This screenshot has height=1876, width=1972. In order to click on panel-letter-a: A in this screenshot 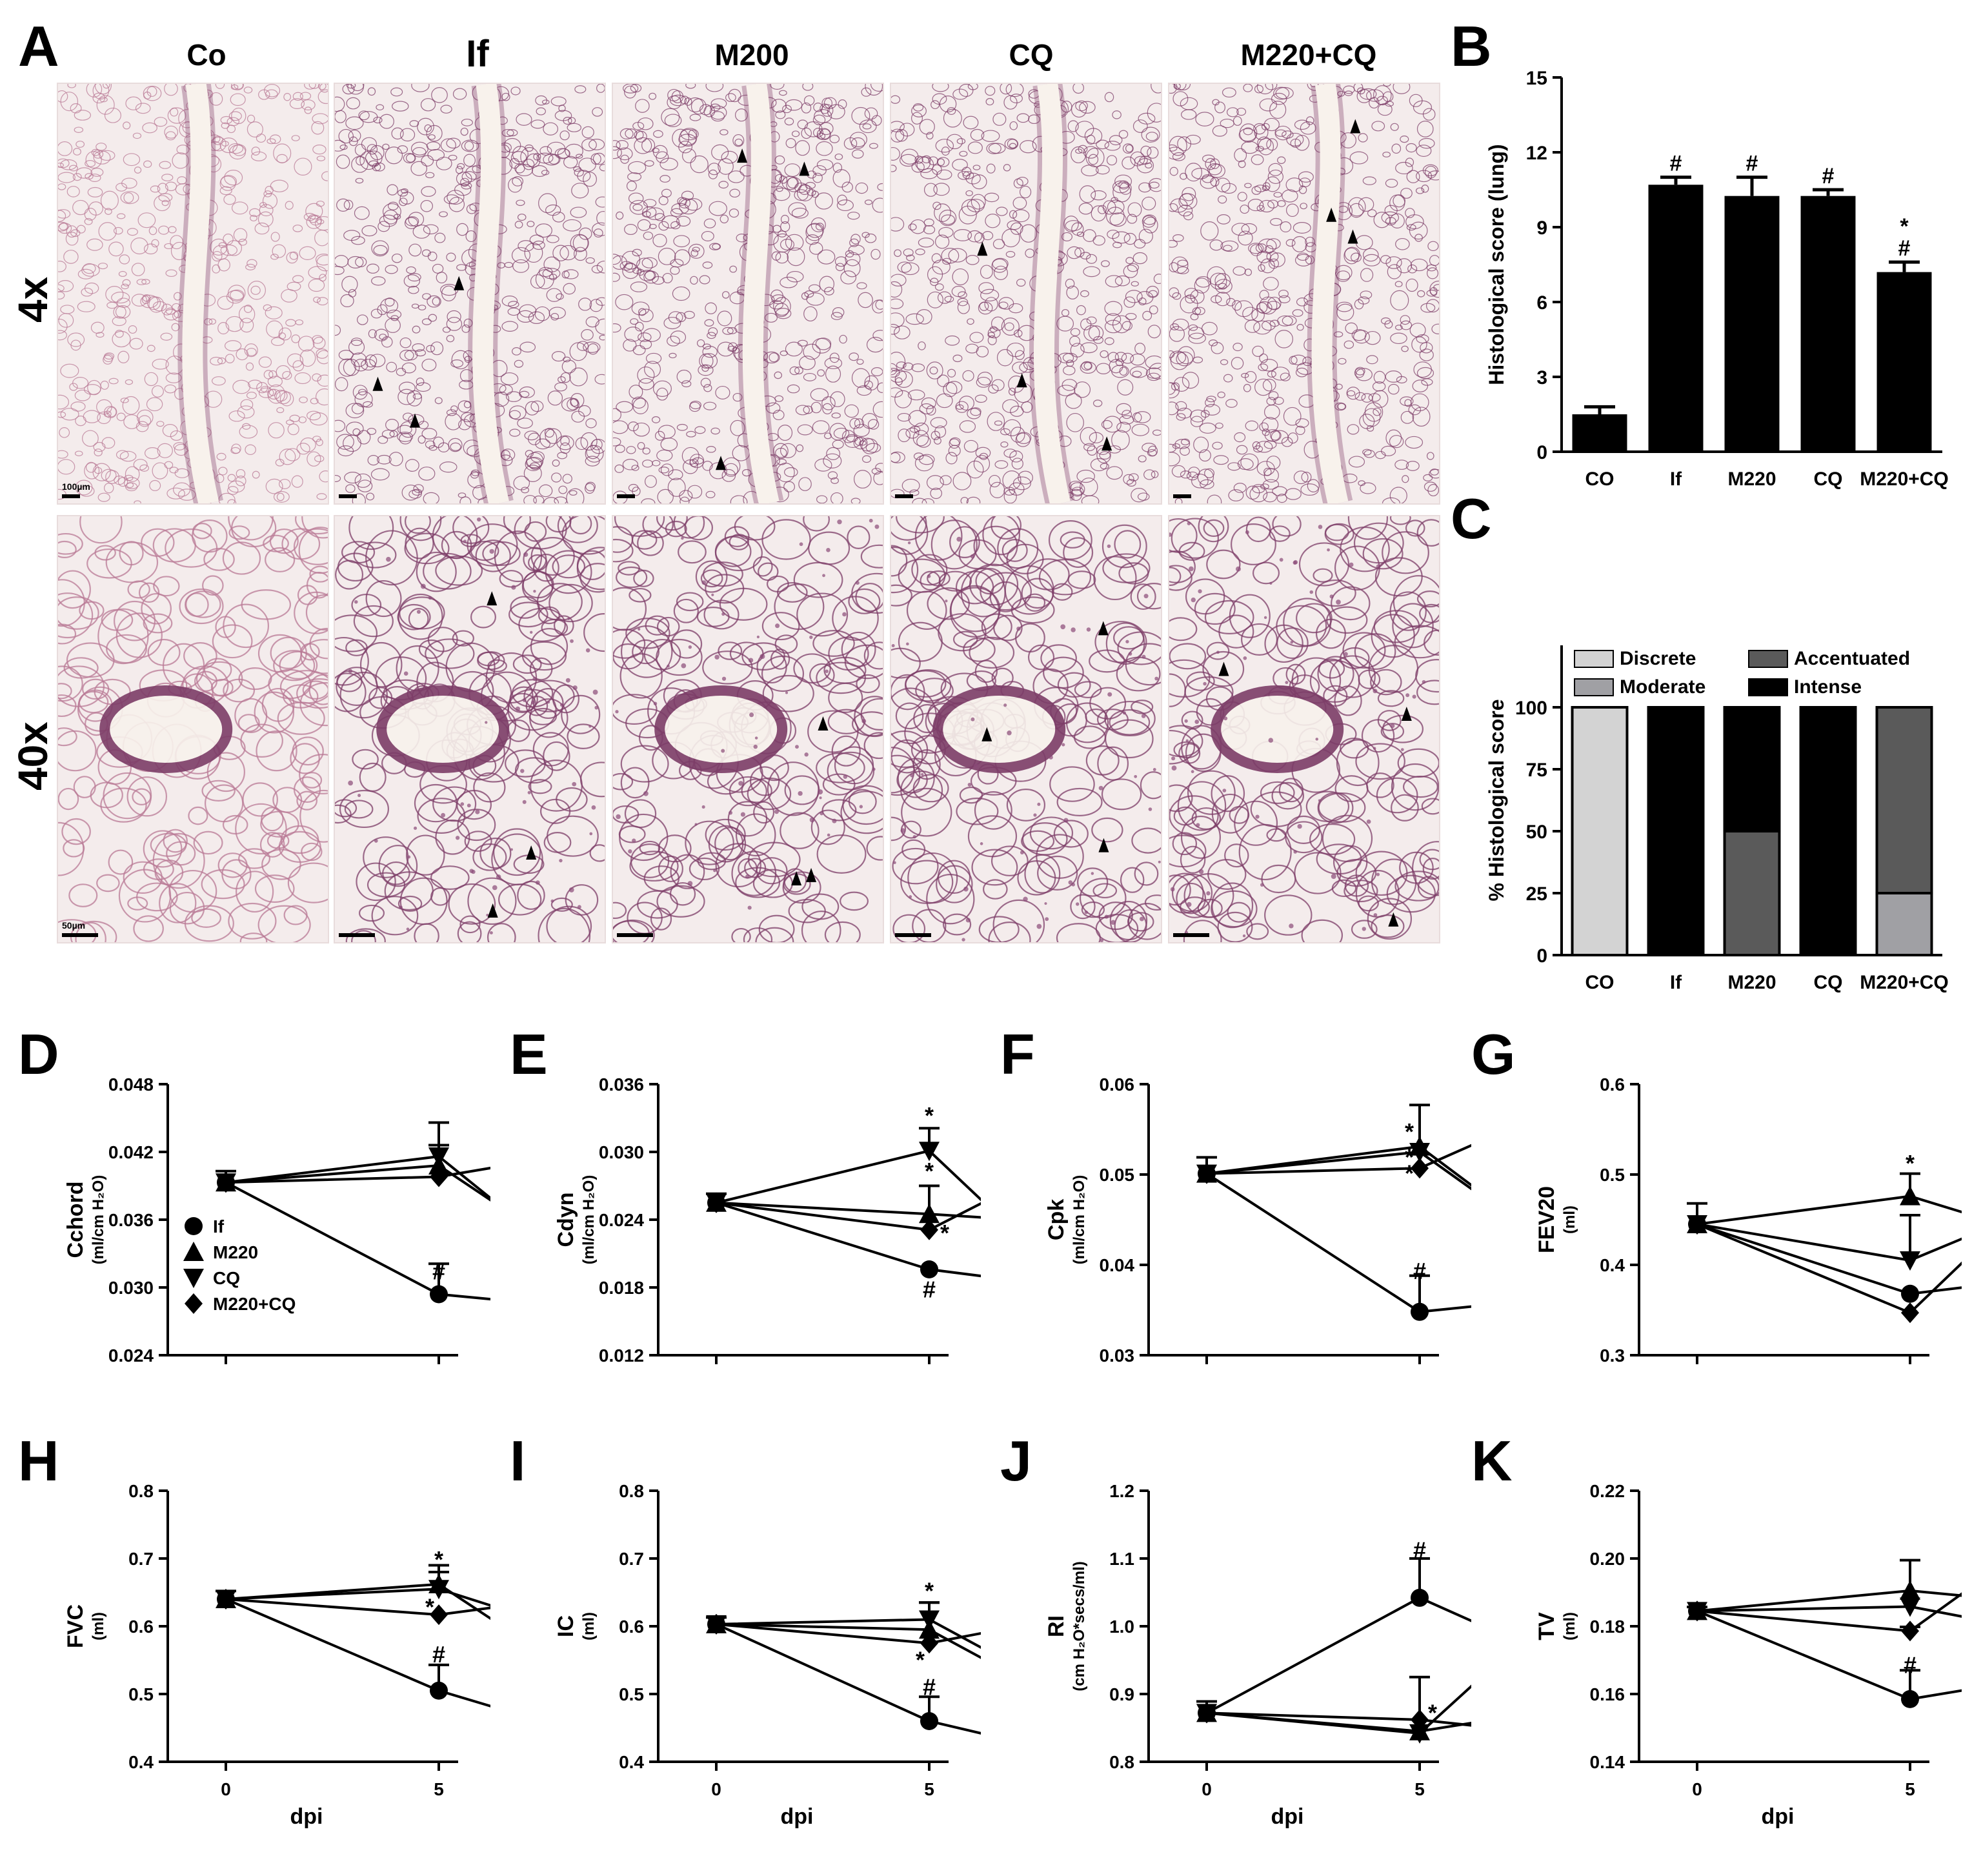, I will do `click(38, 46)`.